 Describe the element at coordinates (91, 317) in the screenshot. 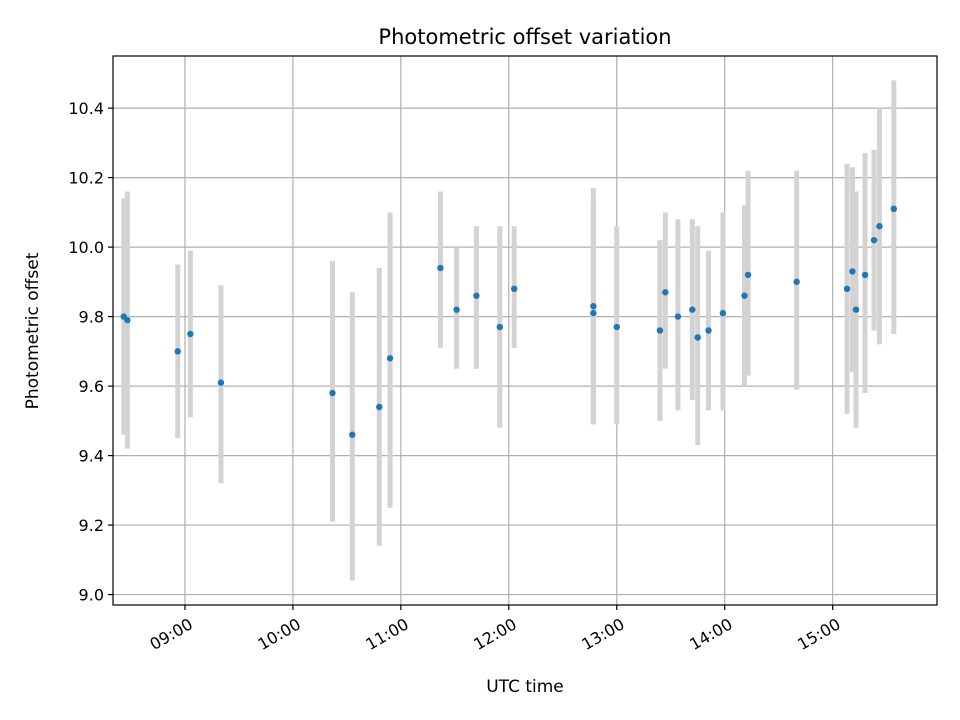

I see `y-tick-label: 9.8` at that location.